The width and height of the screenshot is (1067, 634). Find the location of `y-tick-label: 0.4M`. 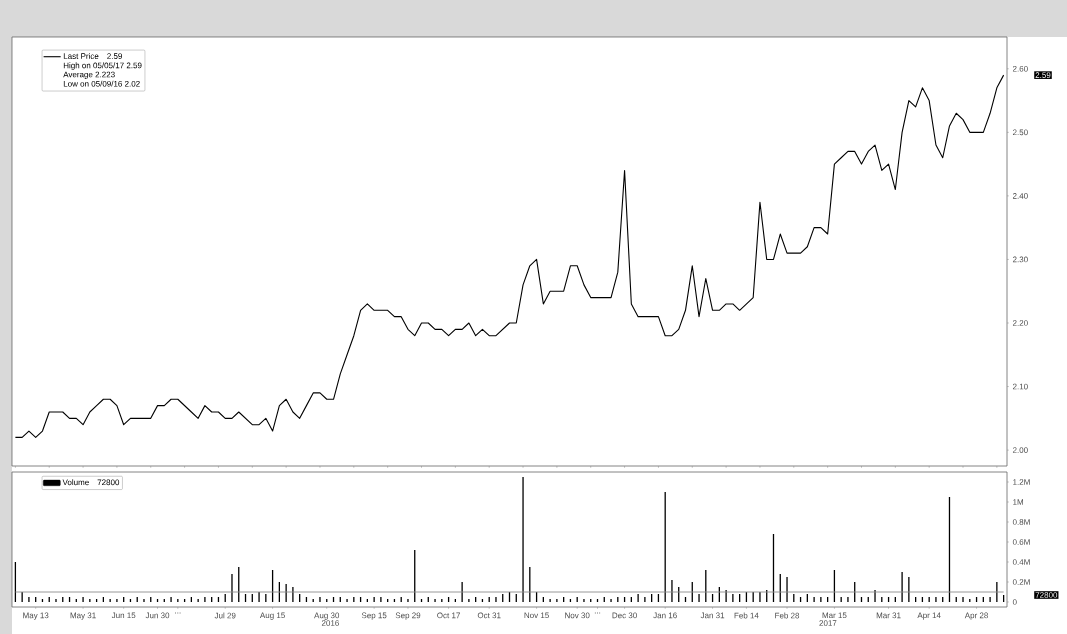

y-tick-label: 0.4M is located at coordinates (1021, 562).